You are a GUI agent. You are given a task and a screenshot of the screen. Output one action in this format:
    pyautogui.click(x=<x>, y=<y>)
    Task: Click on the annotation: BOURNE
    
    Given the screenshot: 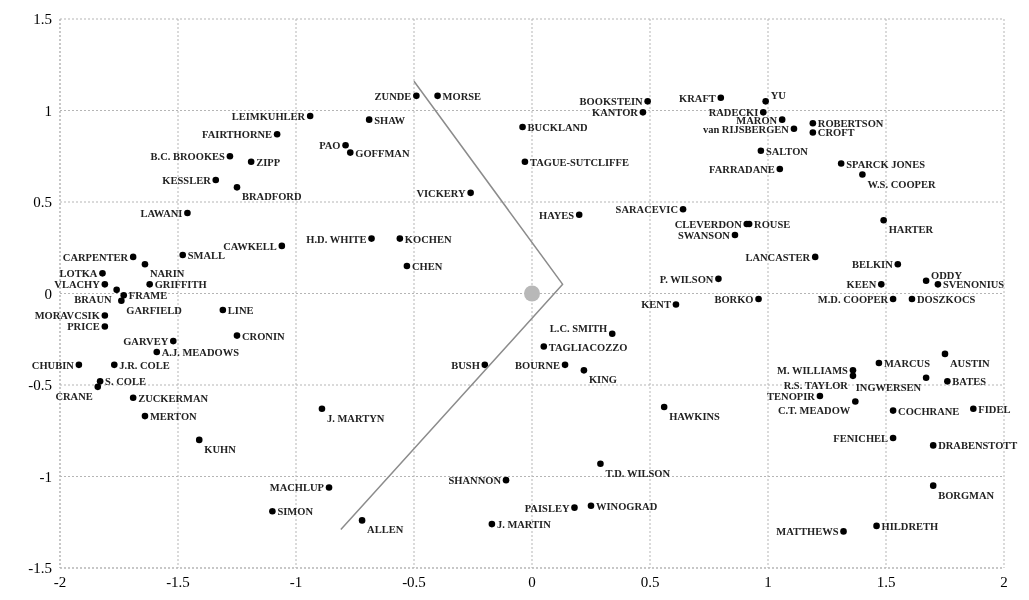 What is the action you would take?
    pyautogui.click(x=538, y=365)
    